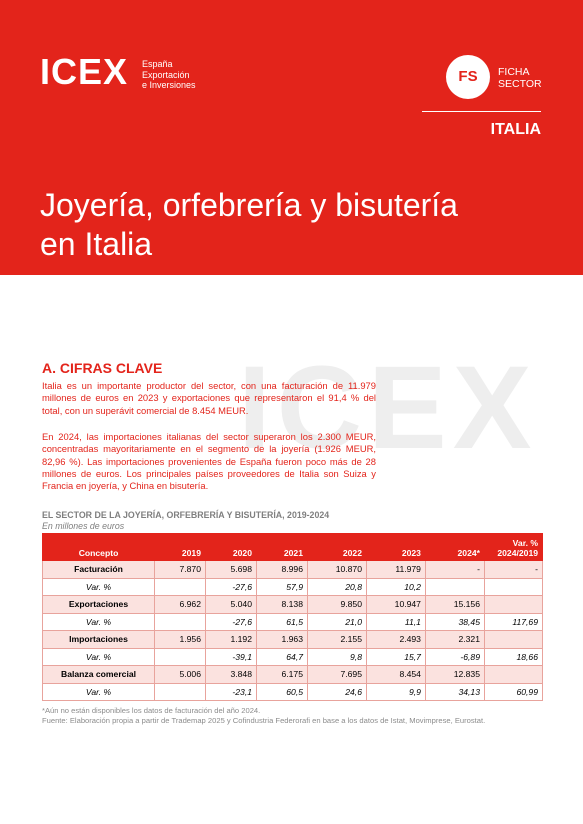  I want to click on table-row: Var. % -23,1 60,5 24,6 9,9 34,13 60,99, so click(292, 691).